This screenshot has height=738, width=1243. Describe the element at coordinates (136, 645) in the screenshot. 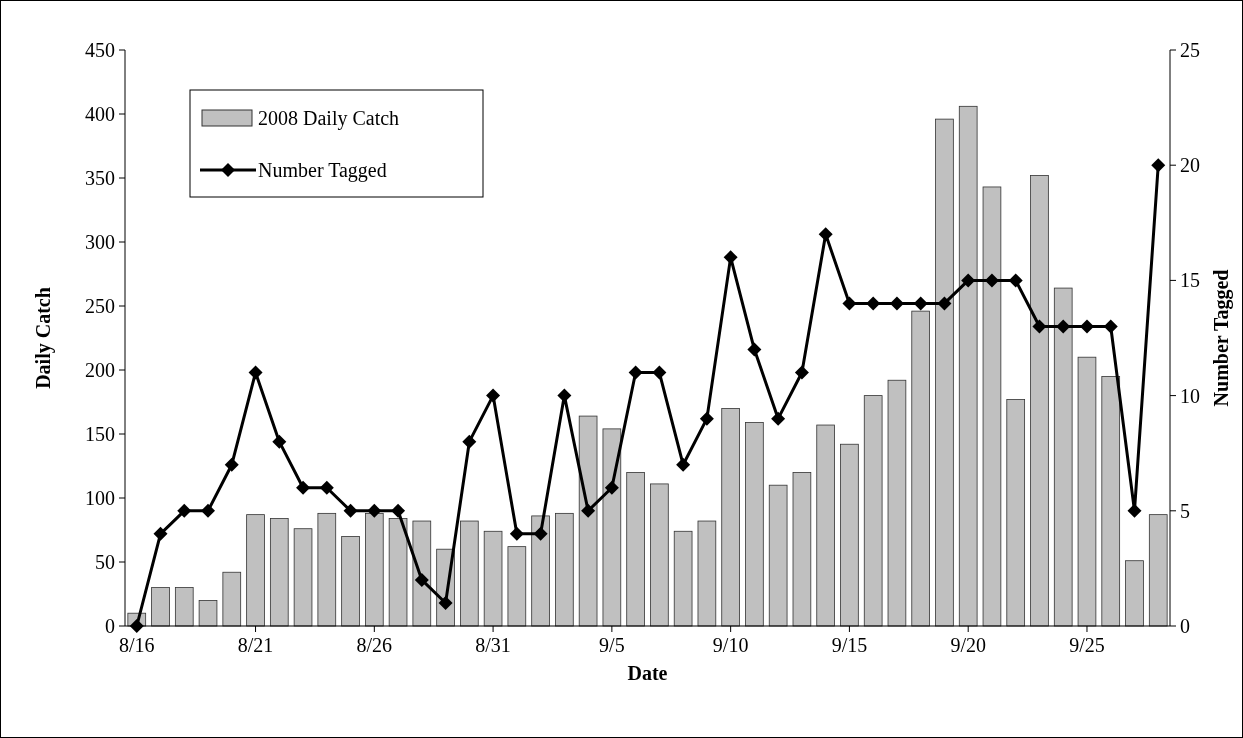

I see `x-tick-label: 8/16` at that location.